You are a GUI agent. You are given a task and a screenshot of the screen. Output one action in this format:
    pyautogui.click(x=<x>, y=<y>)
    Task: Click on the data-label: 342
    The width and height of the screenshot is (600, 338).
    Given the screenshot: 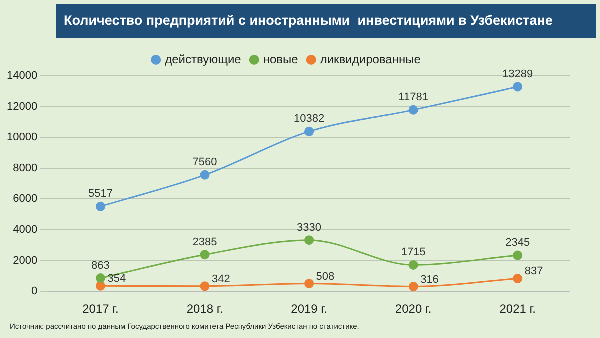 What is the action you would take?
    pyautogui.click(x=221, y=279)
    